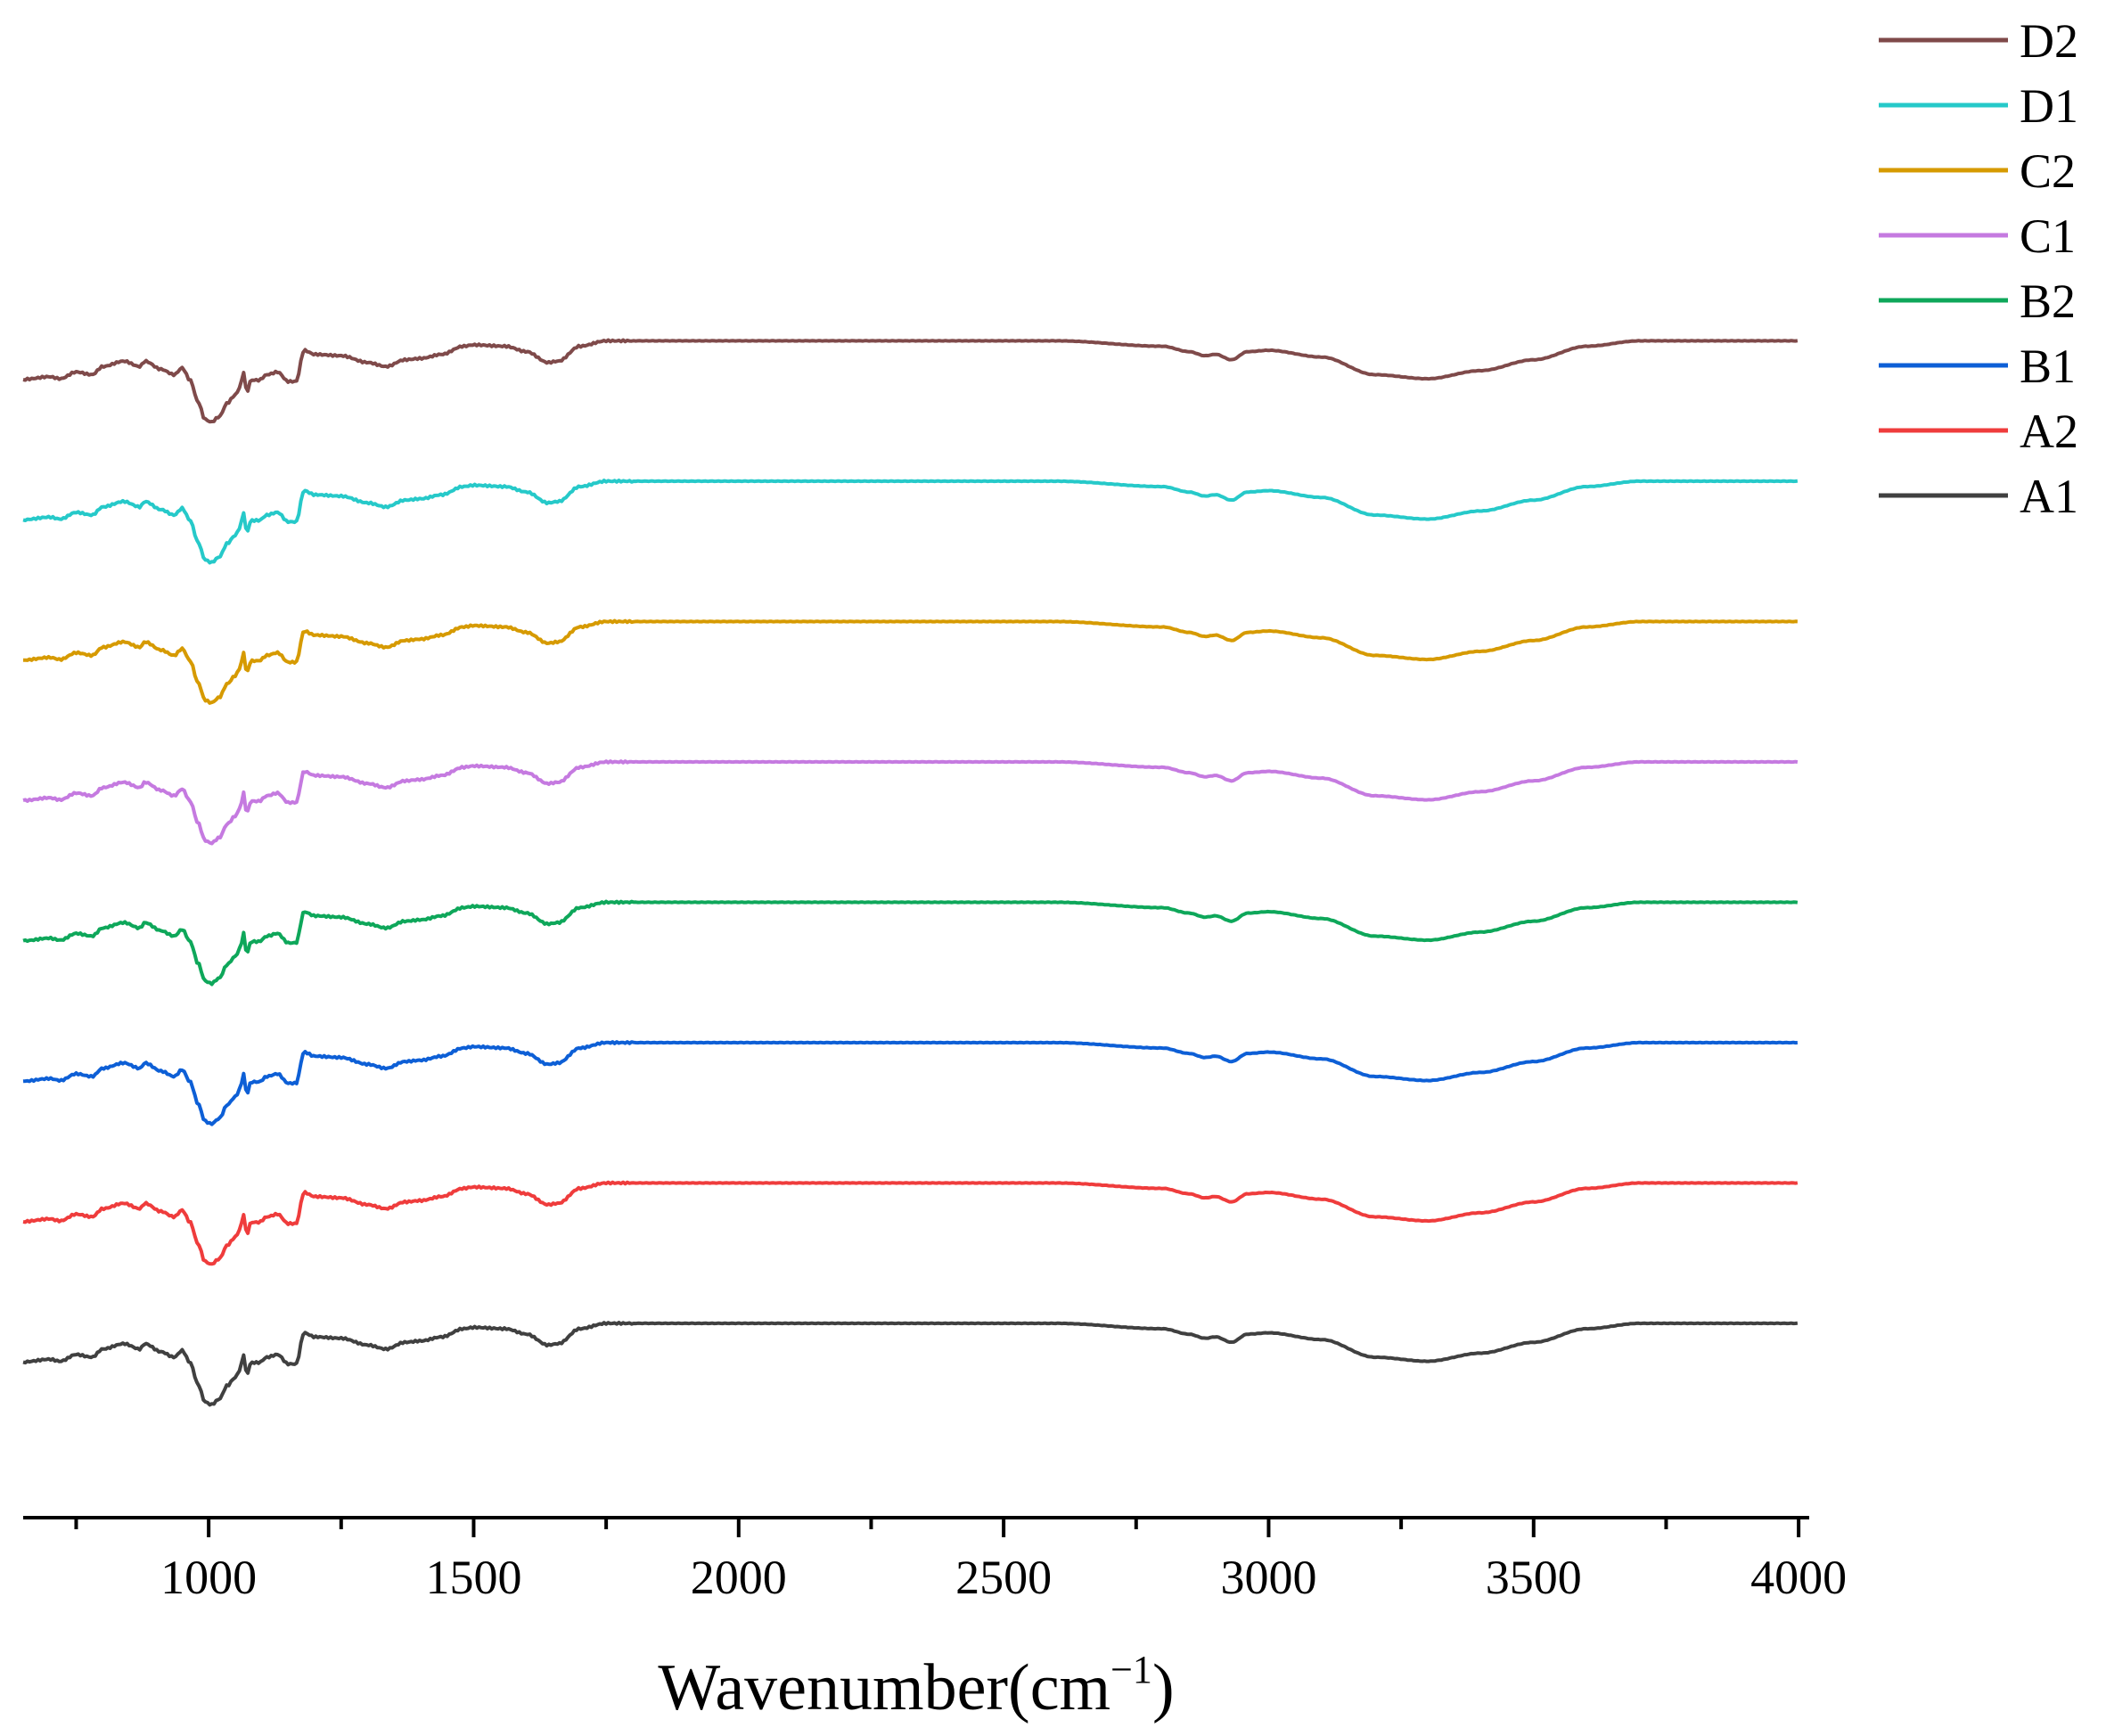 The width and height of the screenshot is (2106, 1736). Describe the element at coordinates (1978, 268) in the screenshot. I see `legend: D2 D1 C2 C1 B2 B1 A2 A1` at that location.